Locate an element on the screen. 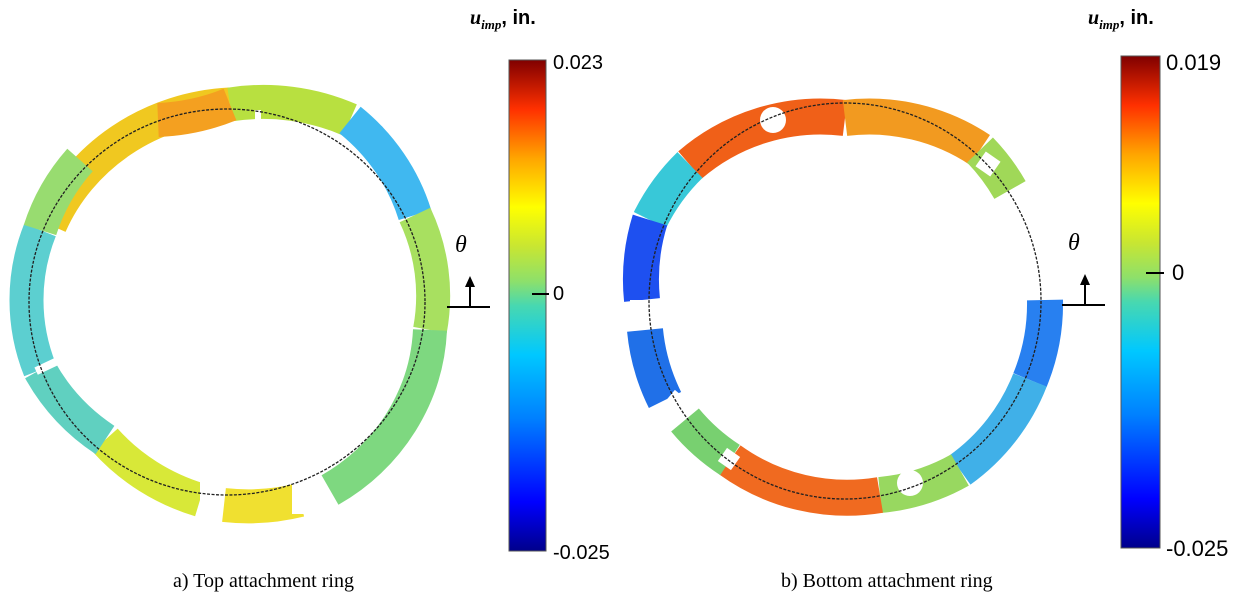 The width and height of the screenshot is (1255, 601). caption-b: b) Bottom attachment ring is located at coordinates (887, 581).